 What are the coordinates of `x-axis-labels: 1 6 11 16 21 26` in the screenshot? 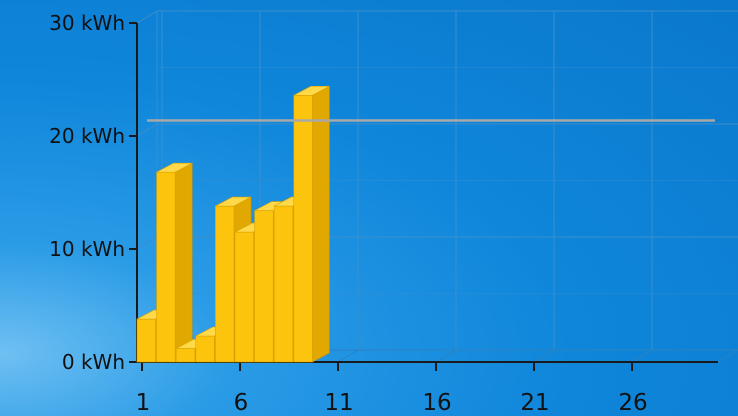 It's located at (392, 403).